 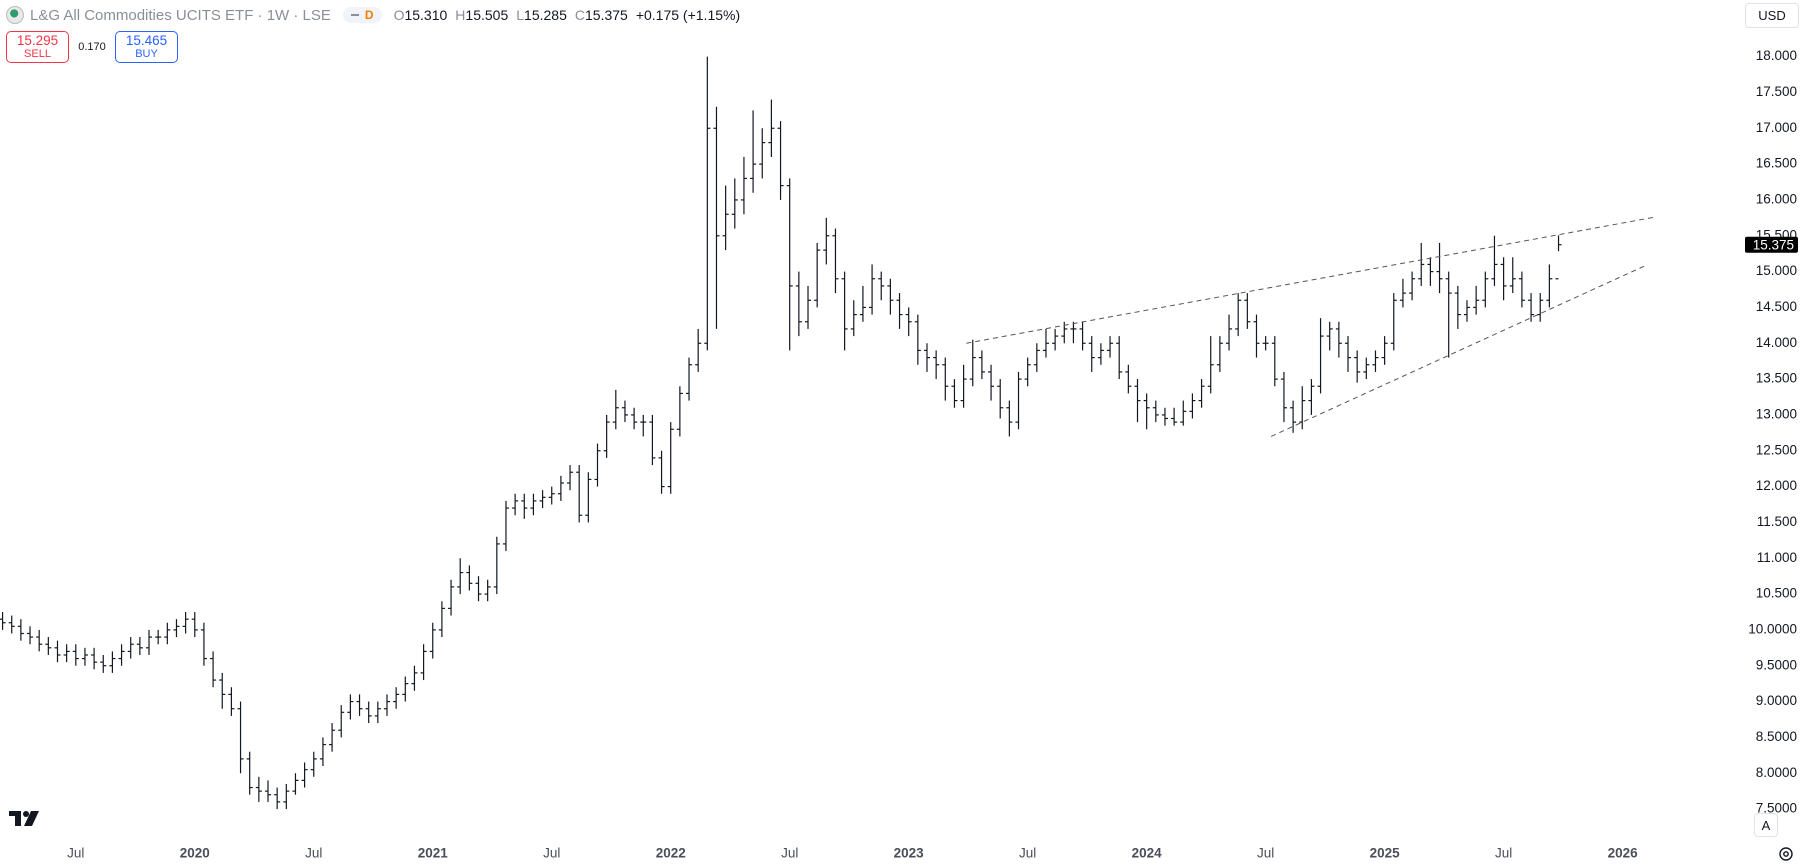 What do you see at coordinates (362, 15) in the screenshot?
I see `interval-pill: D` at bounding box center [362, 15].